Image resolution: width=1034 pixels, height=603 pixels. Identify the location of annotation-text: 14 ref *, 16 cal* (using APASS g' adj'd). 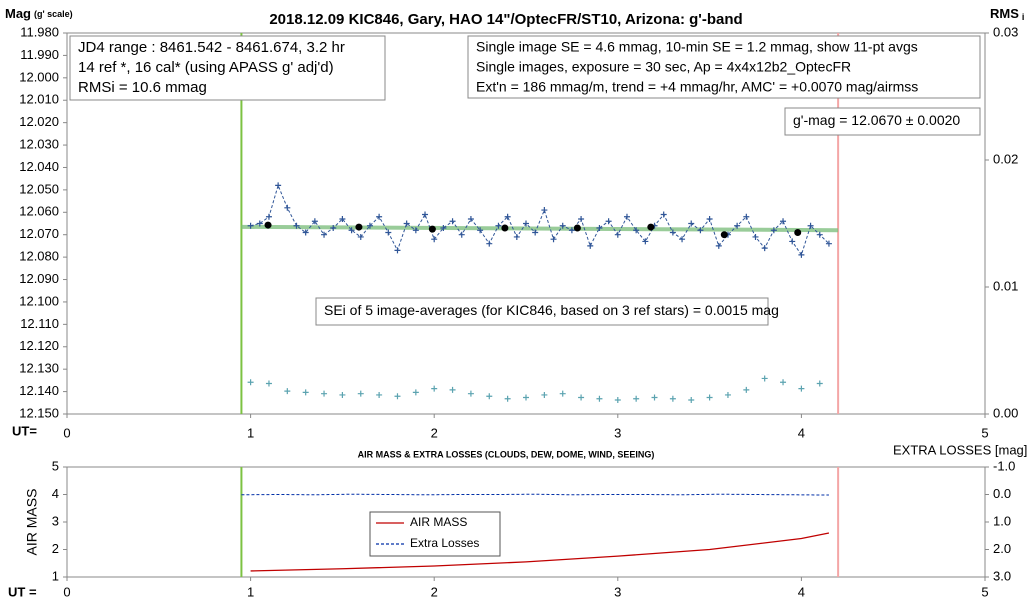
(206, 67).